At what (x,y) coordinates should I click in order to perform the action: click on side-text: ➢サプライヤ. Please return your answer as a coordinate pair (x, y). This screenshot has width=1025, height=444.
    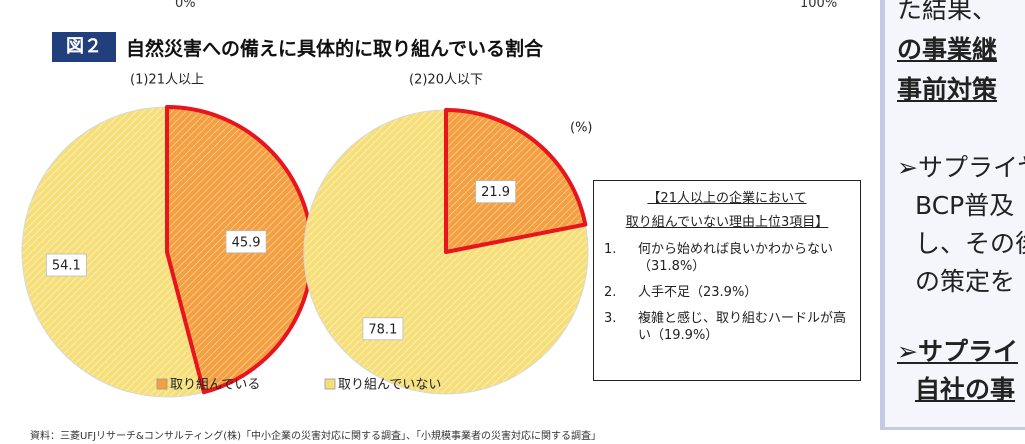
    Looking at the image, I should click on (961, 167).